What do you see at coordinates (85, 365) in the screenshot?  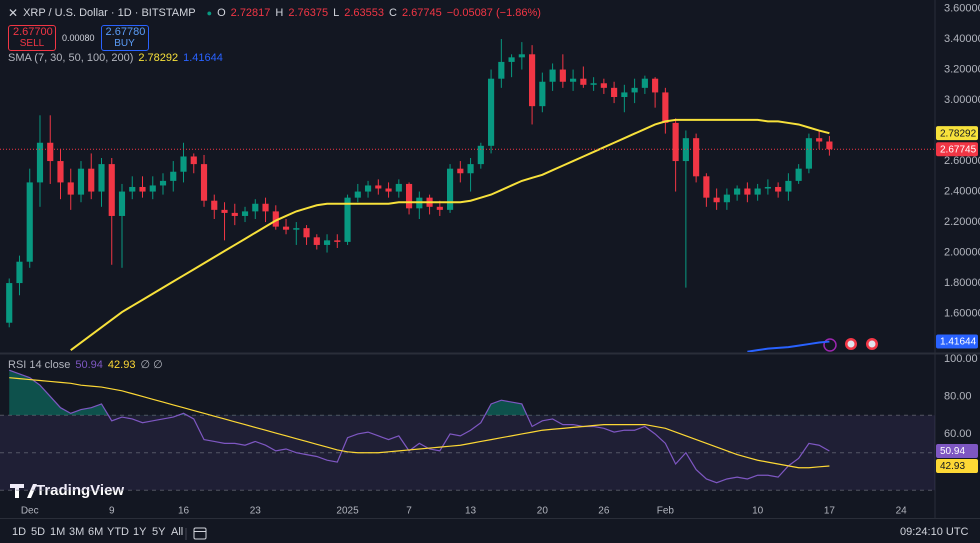 I see `rsi-legend: RSI 14 close 50.94 42.93 ∅ ∅` at bounding box center [85, 365].